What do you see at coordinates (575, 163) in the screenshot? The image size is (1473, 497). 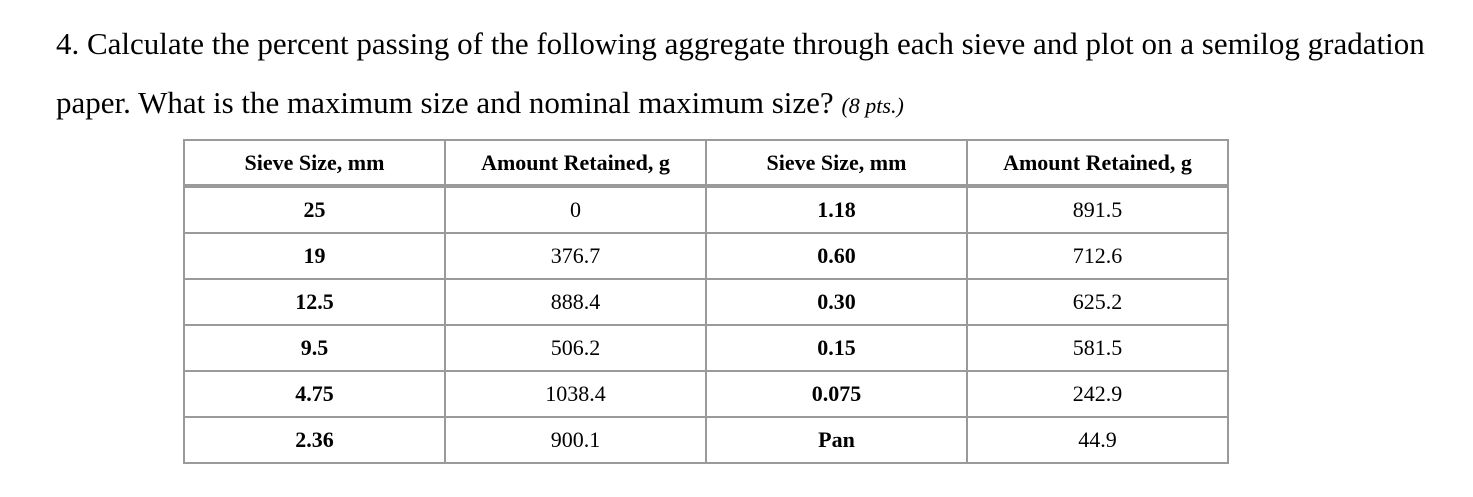 I see `header-amount-retained-1: Amount Retained, g` at bounding box center [575, 163].